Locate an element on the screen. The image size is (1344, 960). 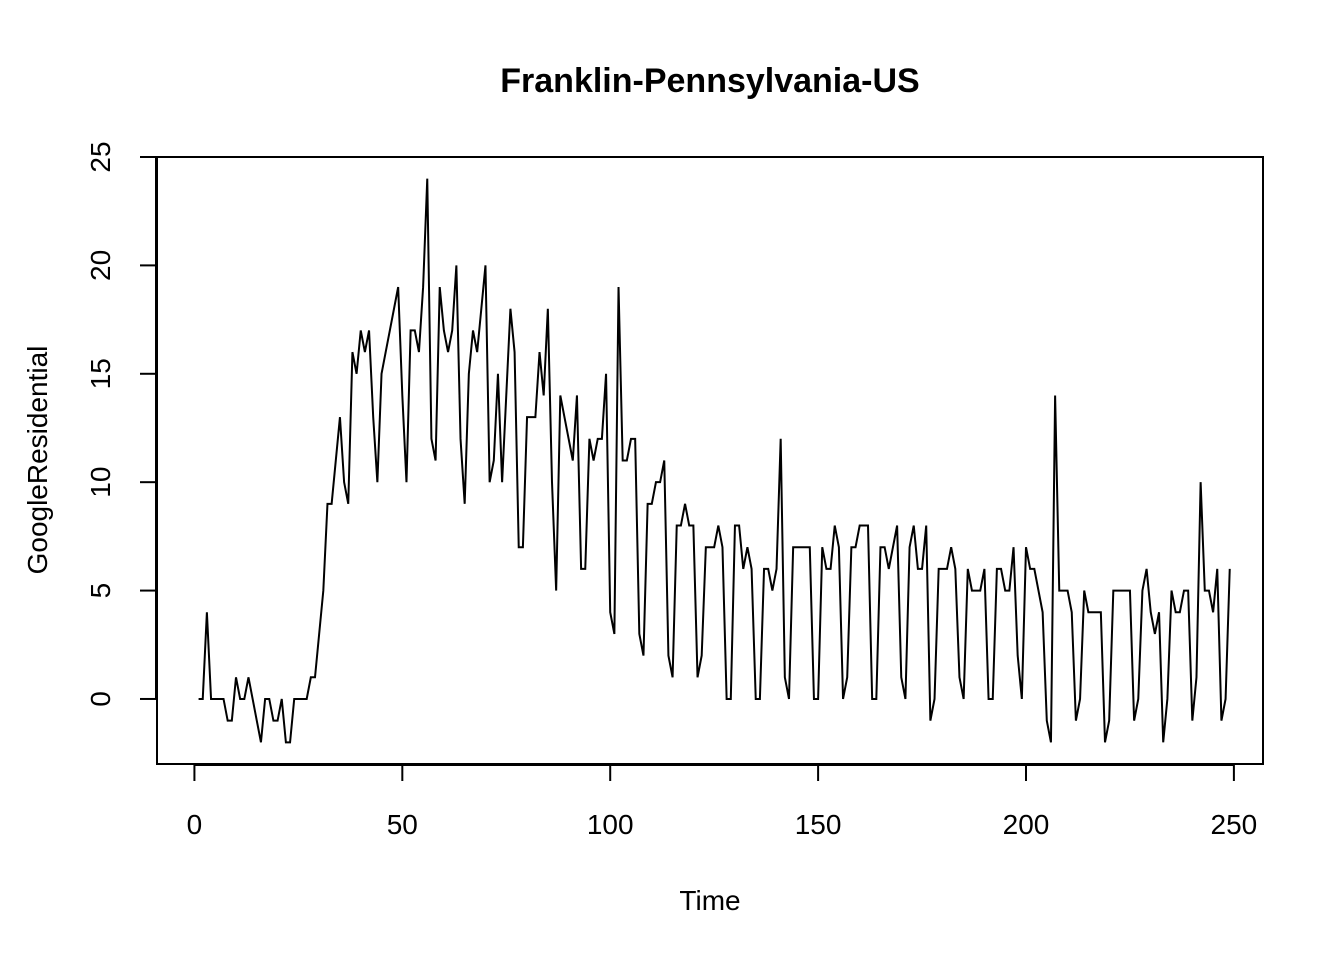
x-axis-label: Time is located at coordinates (709, 900).